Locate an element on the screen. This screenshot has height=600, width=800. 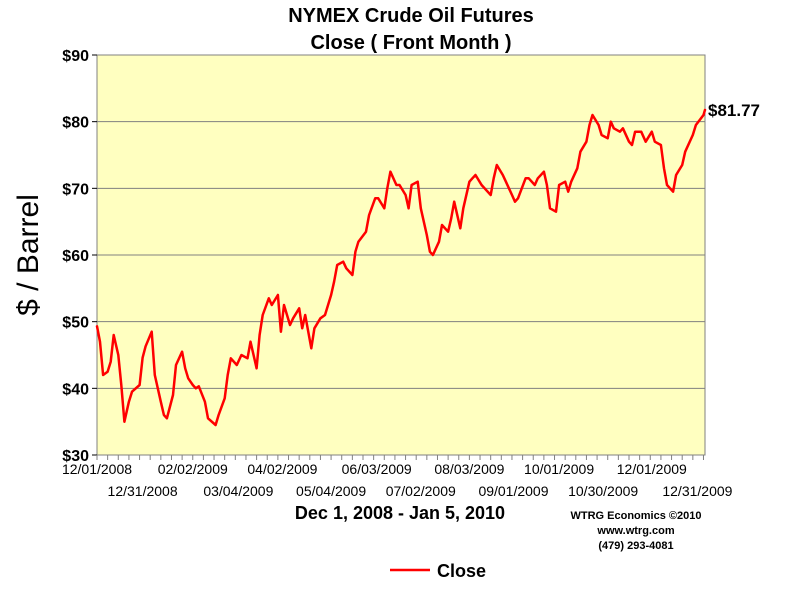
chart-title: NYMEX Crude Oil Futures is located at coordinates (411, 16).